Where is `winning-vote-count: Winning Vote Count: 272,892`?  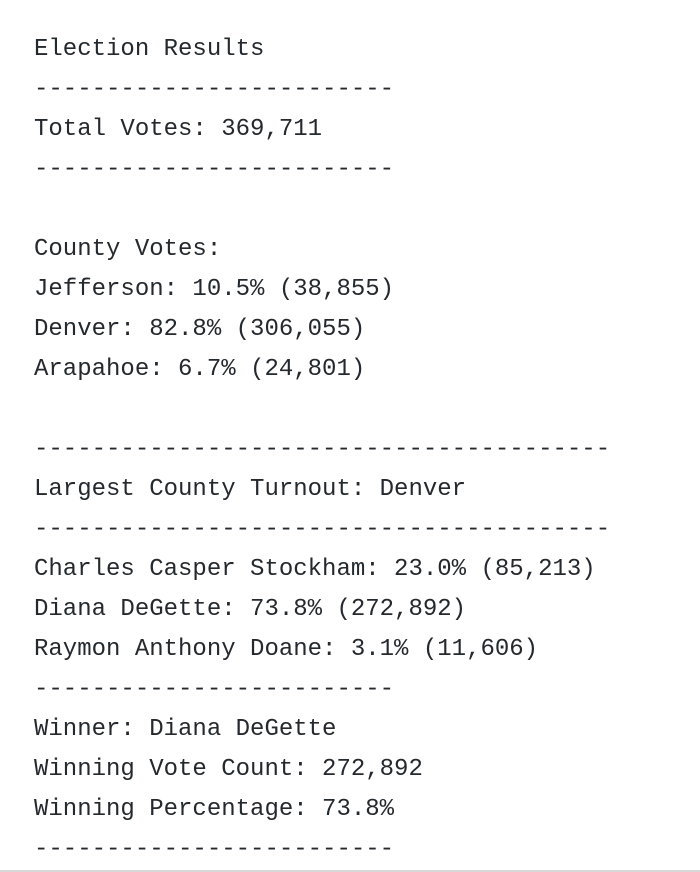
winning-vote-count: Winning Vote Count: 272,892 is located at coordinates (228, 769).